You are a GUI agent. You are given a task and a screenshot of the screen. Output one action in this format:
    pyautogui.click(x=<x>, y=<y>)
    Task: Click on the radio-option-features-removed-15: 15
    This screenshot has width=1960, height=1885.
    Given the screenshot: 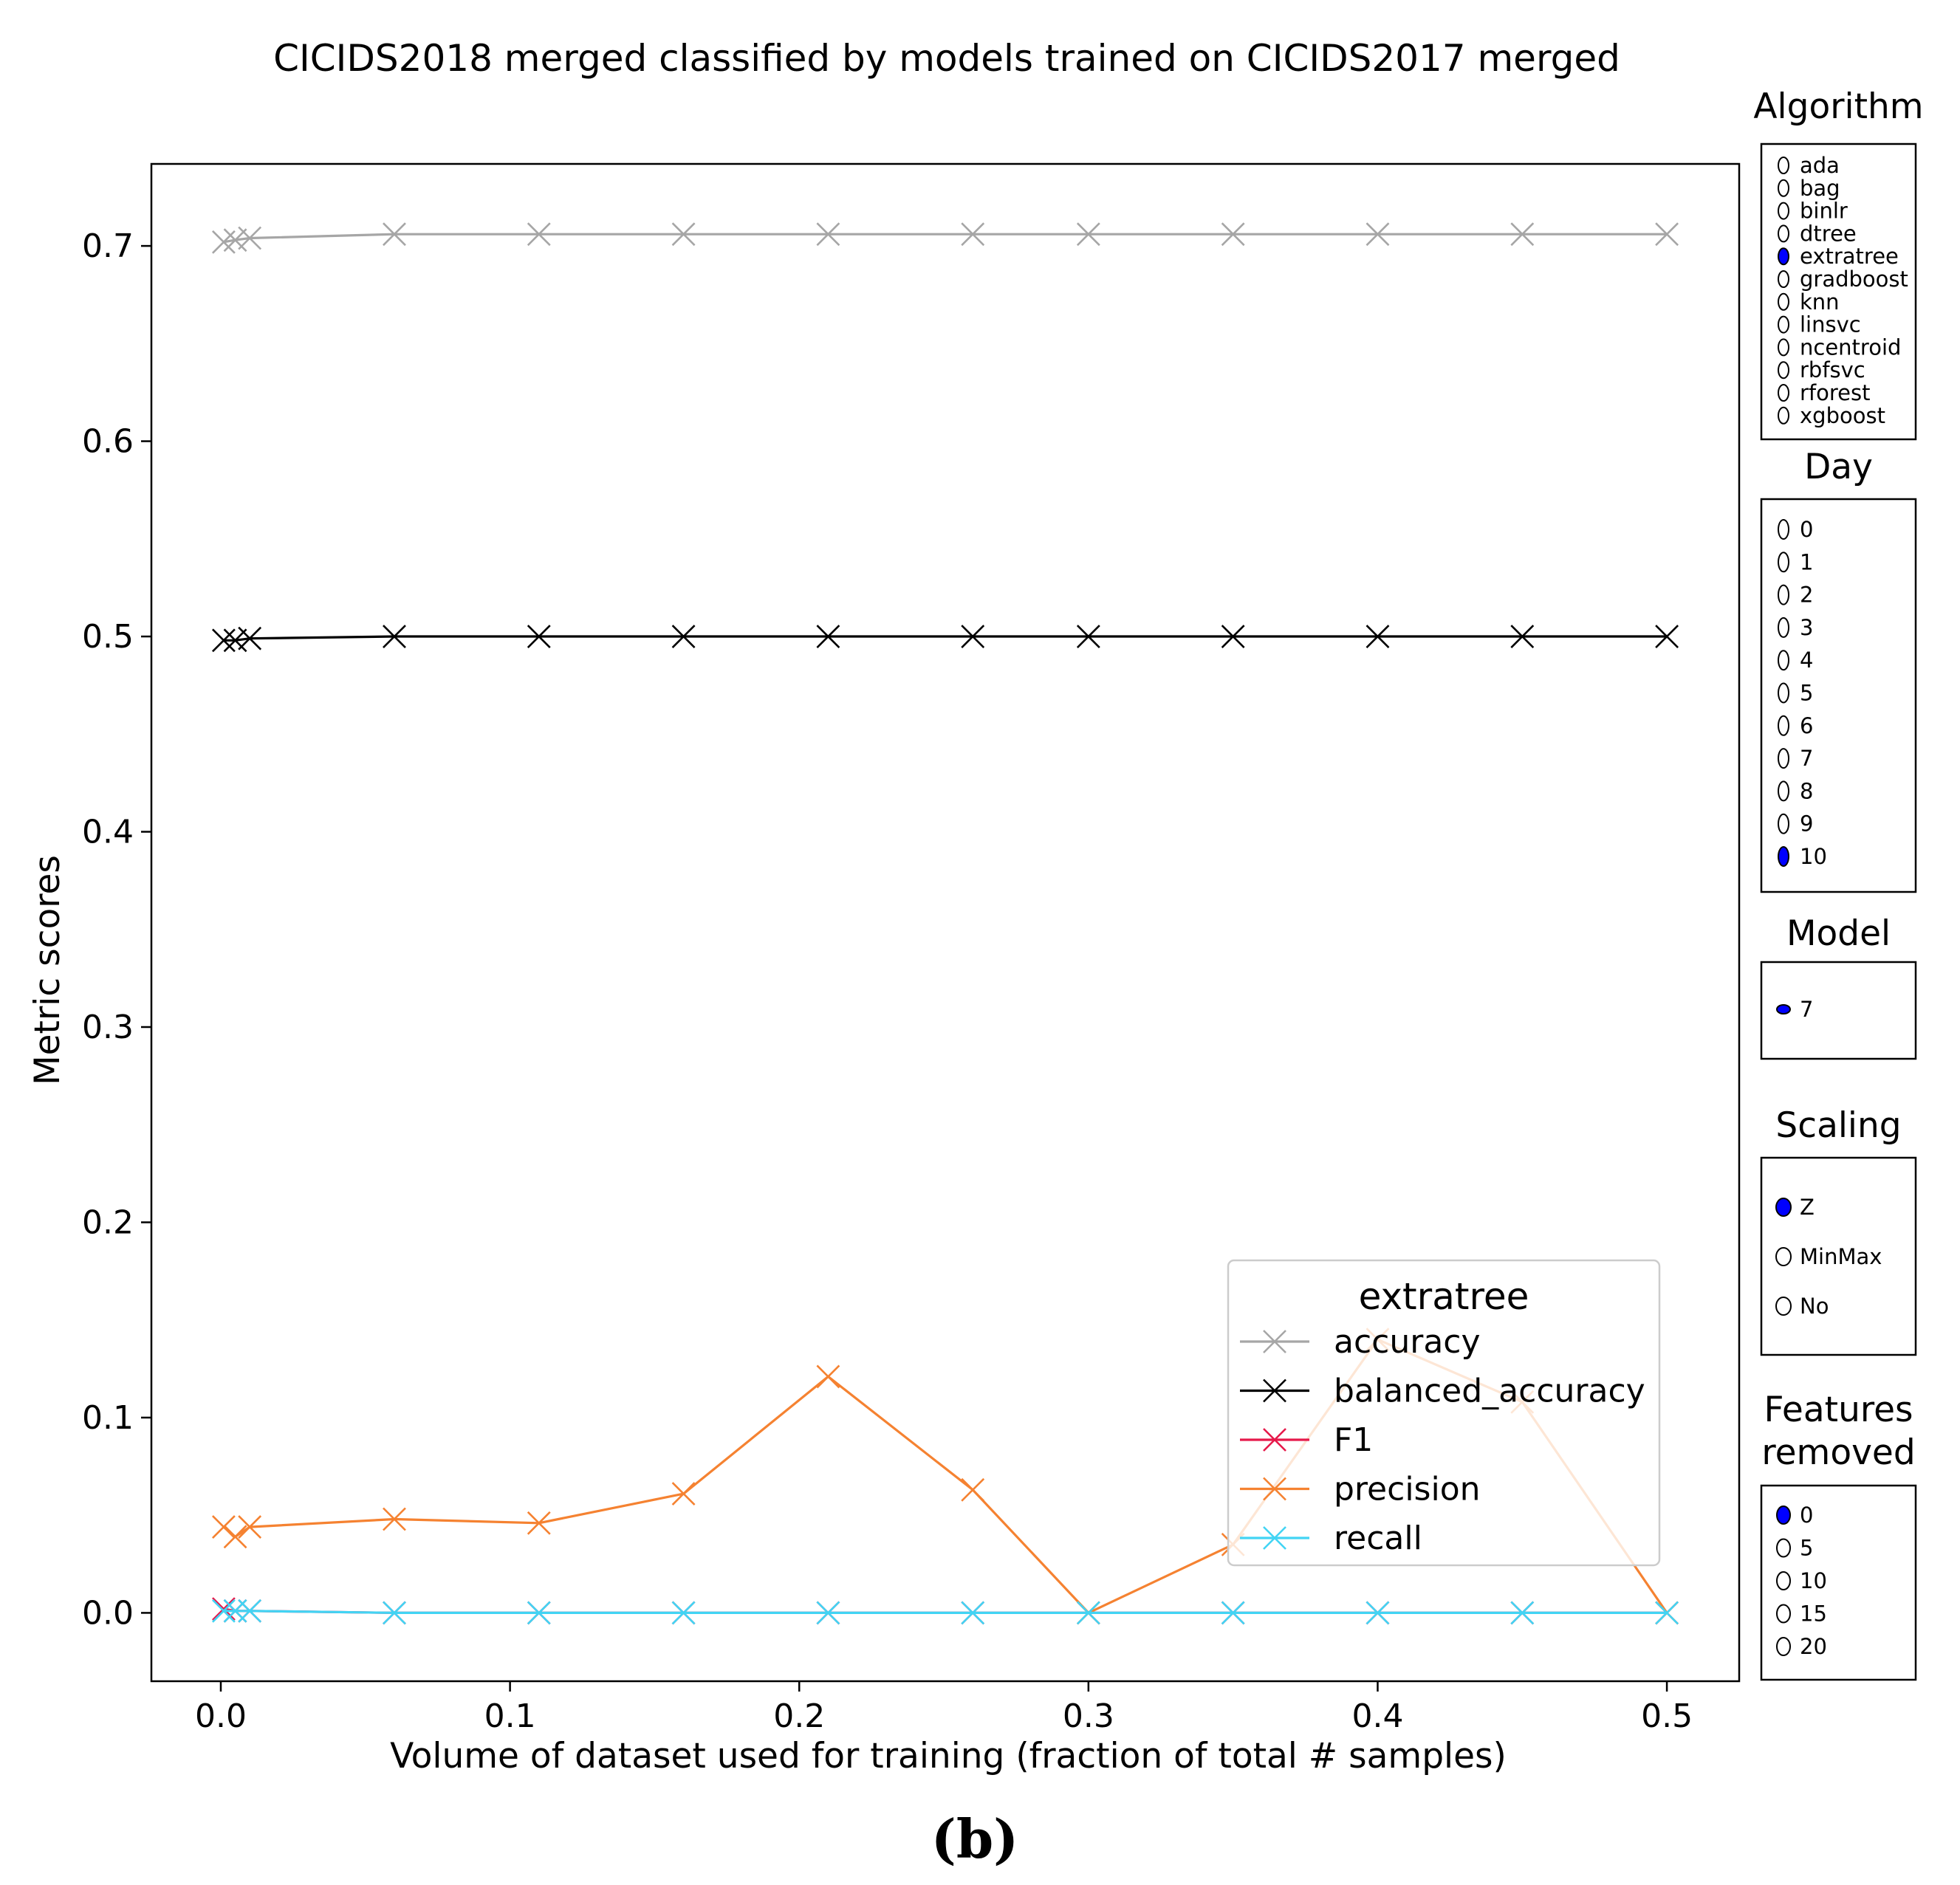 What is the action you would take?
    pyautogui.click(x=1801, y=1614)
    